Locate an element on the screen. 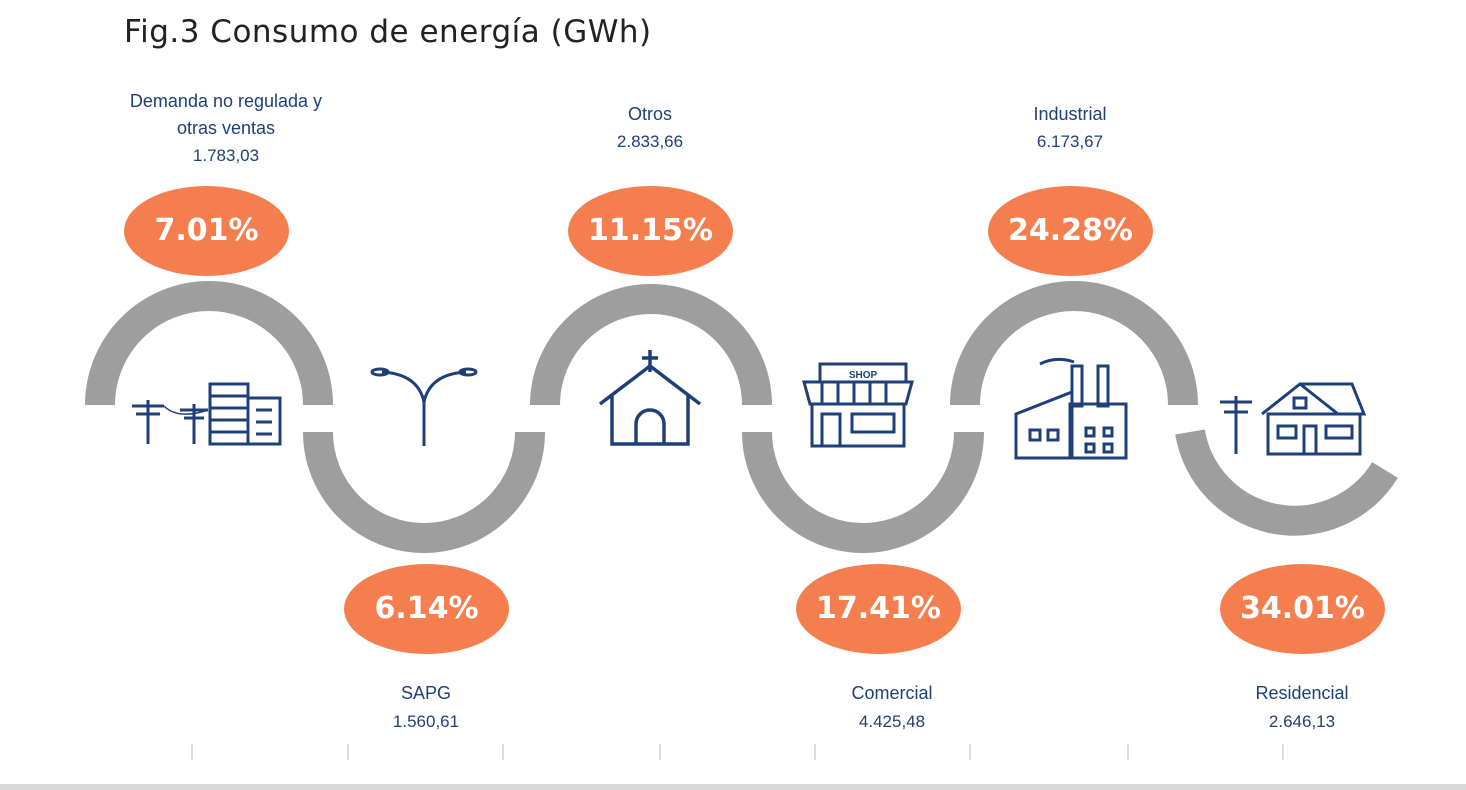 The height and width of the screenshot is (790, 1466). segment-value-demanda: 1.783,03 is located at coordinates (226, 155).